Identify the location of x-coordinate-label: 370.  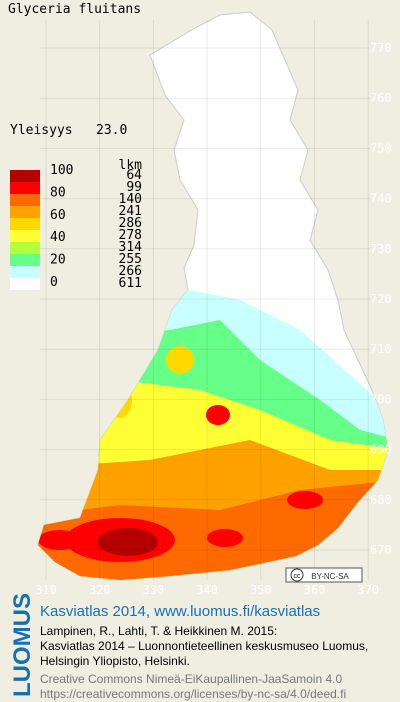
(368, 590).